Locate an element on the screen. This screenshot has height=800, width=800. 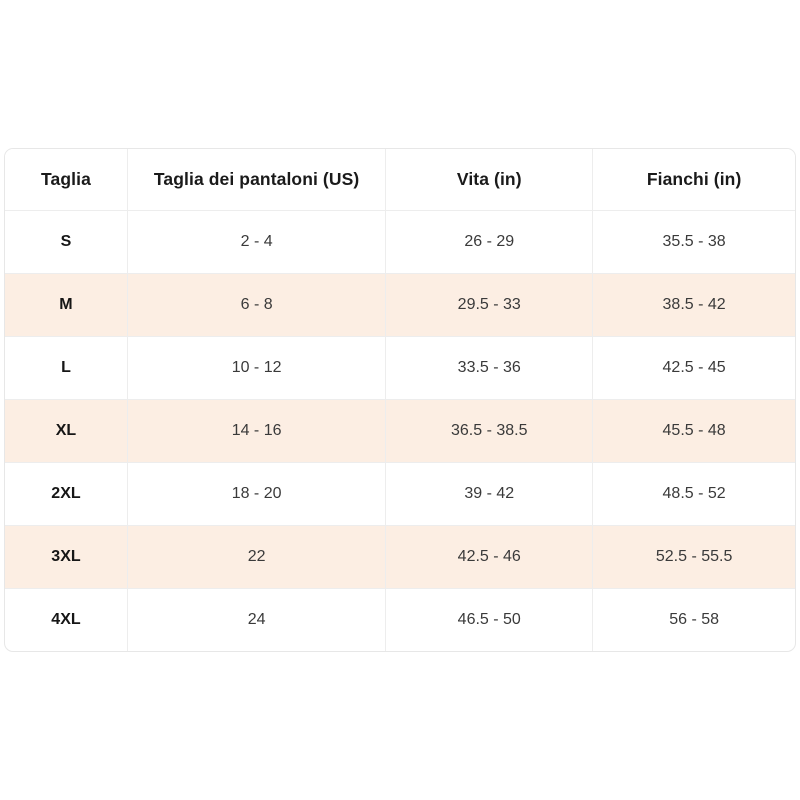
table-row-2xl: 2XL 18 - 20 39 - 42 48.5 - 52 is located at coordinates (400, 494).